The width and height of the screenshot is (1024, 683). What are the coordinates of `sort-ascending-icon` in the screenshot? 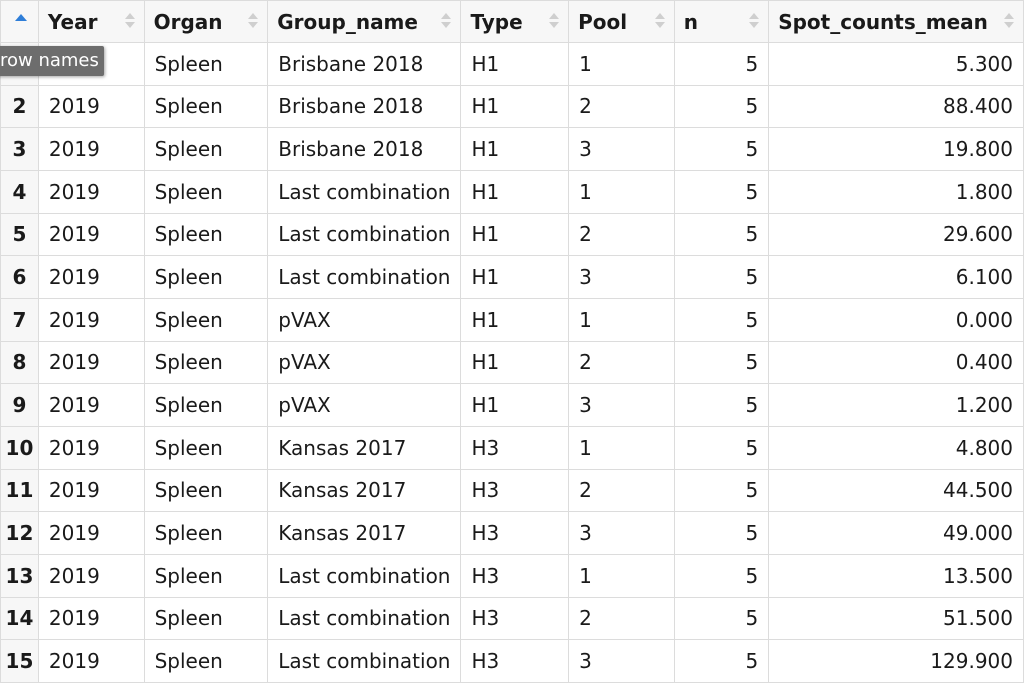 It's located at (21, 17).